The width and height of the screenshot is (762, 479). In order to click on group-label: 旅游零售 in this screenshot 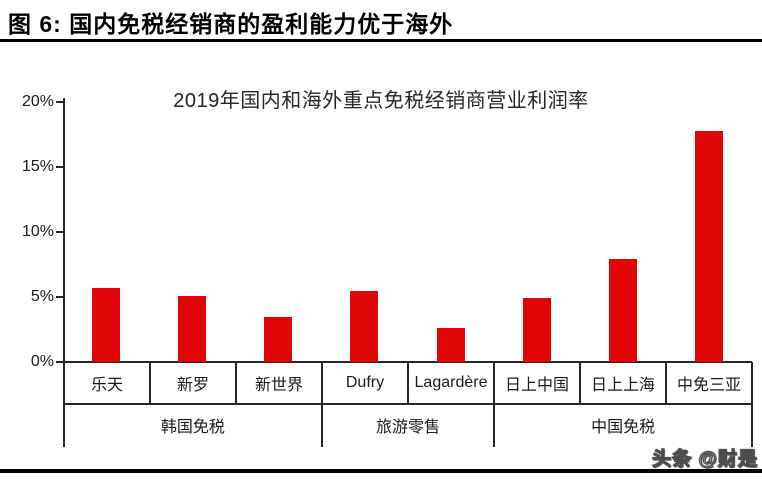, I will do `click(409, 426)`.